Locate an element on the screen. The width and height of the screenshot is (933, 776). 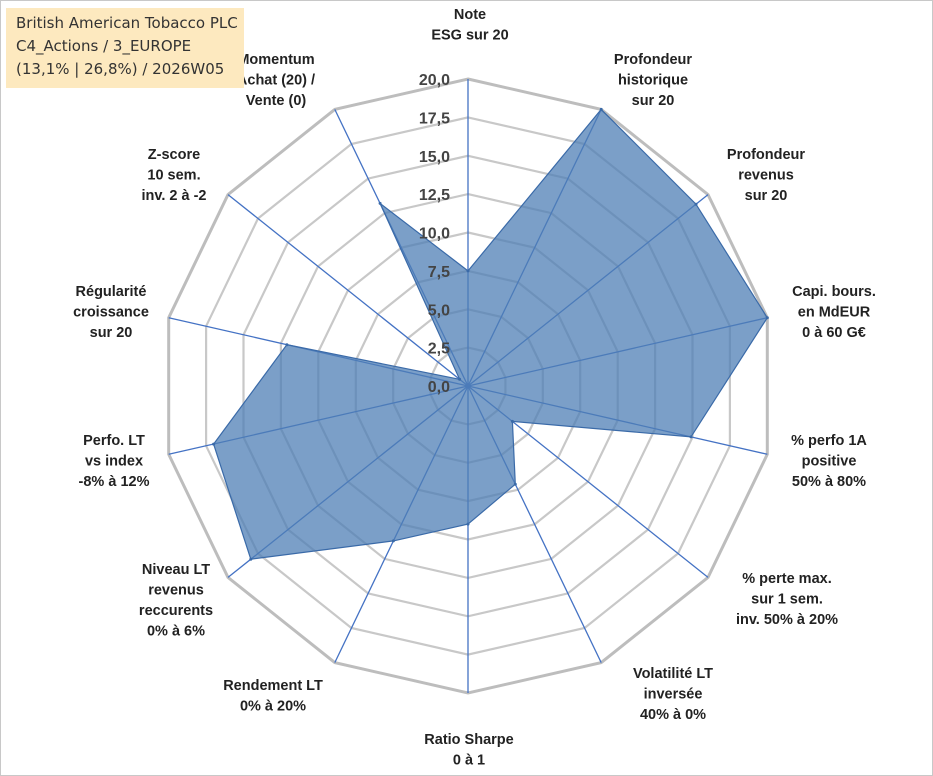
category-label: Ratio Sharpe 0 à 1 is located at coordinates (468, 750).